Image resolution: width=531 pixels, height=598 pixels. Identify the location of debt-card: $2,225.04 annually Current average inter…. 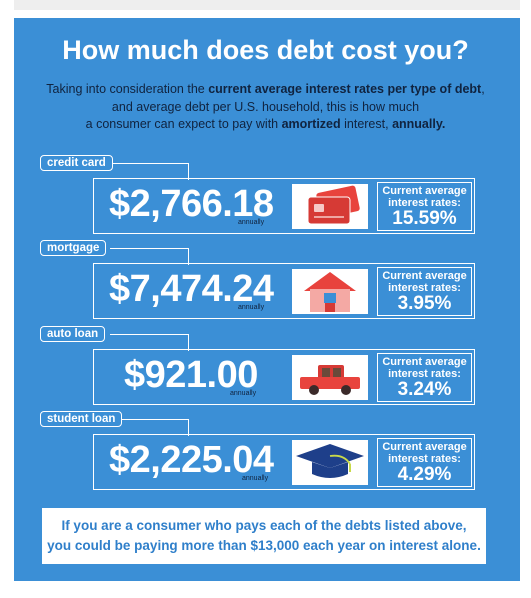
(284, 462).